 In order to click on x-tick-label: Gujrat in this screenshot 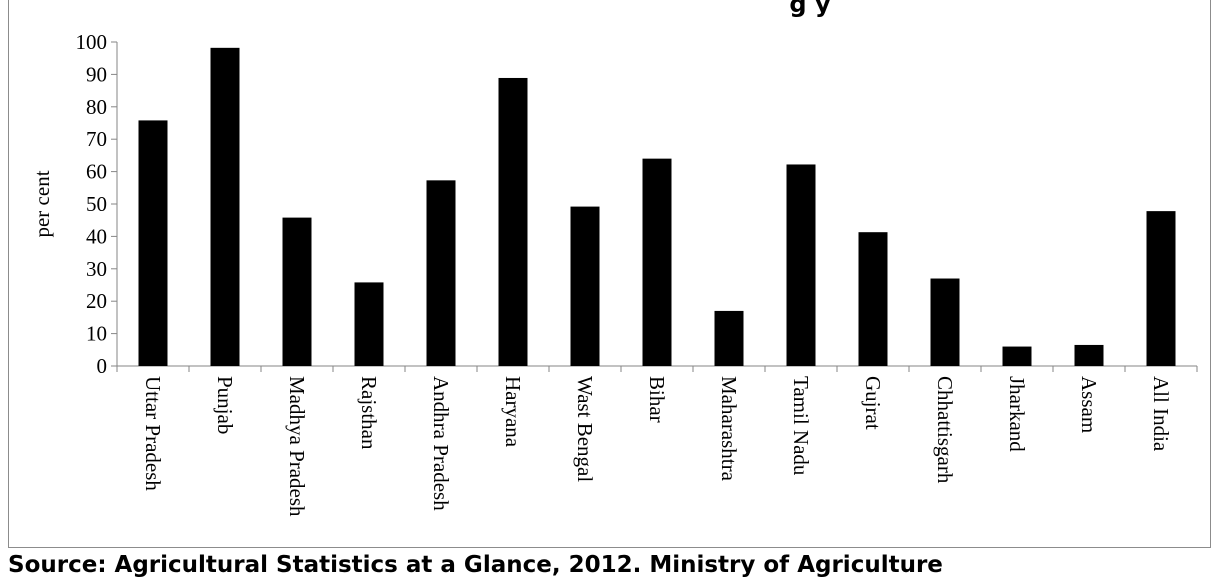, I will do `click(873, 403)`.